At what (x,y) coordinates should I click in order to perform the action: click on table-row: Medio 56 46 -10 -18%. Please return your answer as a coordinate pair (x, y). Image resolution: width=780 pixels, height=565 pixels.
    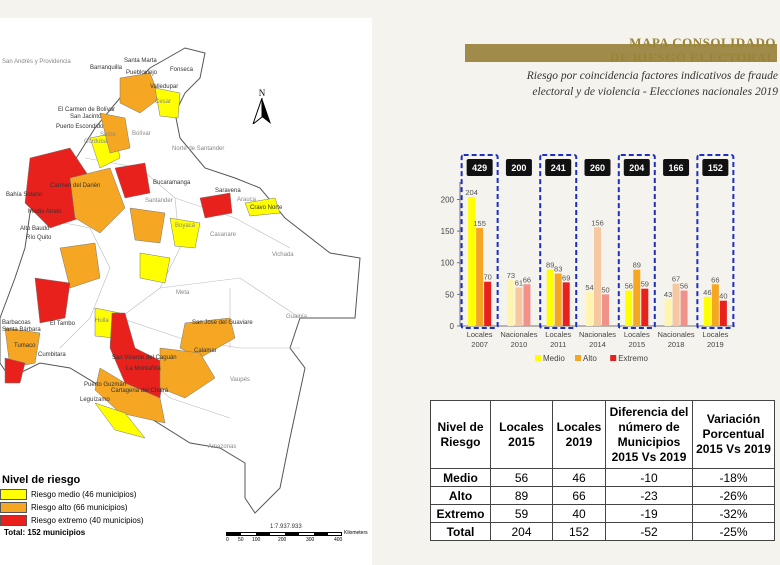
    Looking at the image, I should click on (602, 477).